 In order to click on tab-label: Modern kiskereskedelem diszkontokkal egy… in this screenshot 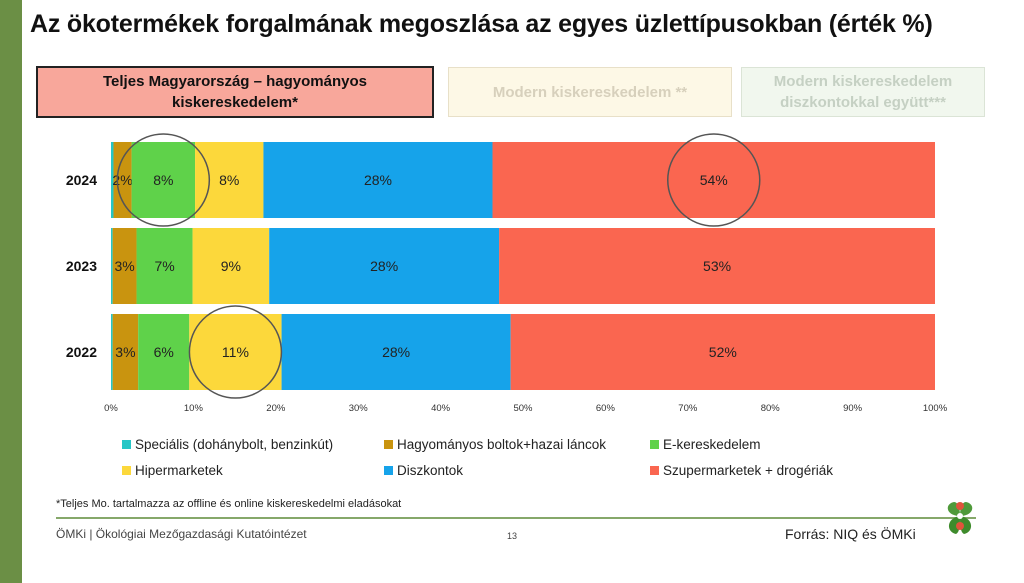, I will do `click(863, 92)`.